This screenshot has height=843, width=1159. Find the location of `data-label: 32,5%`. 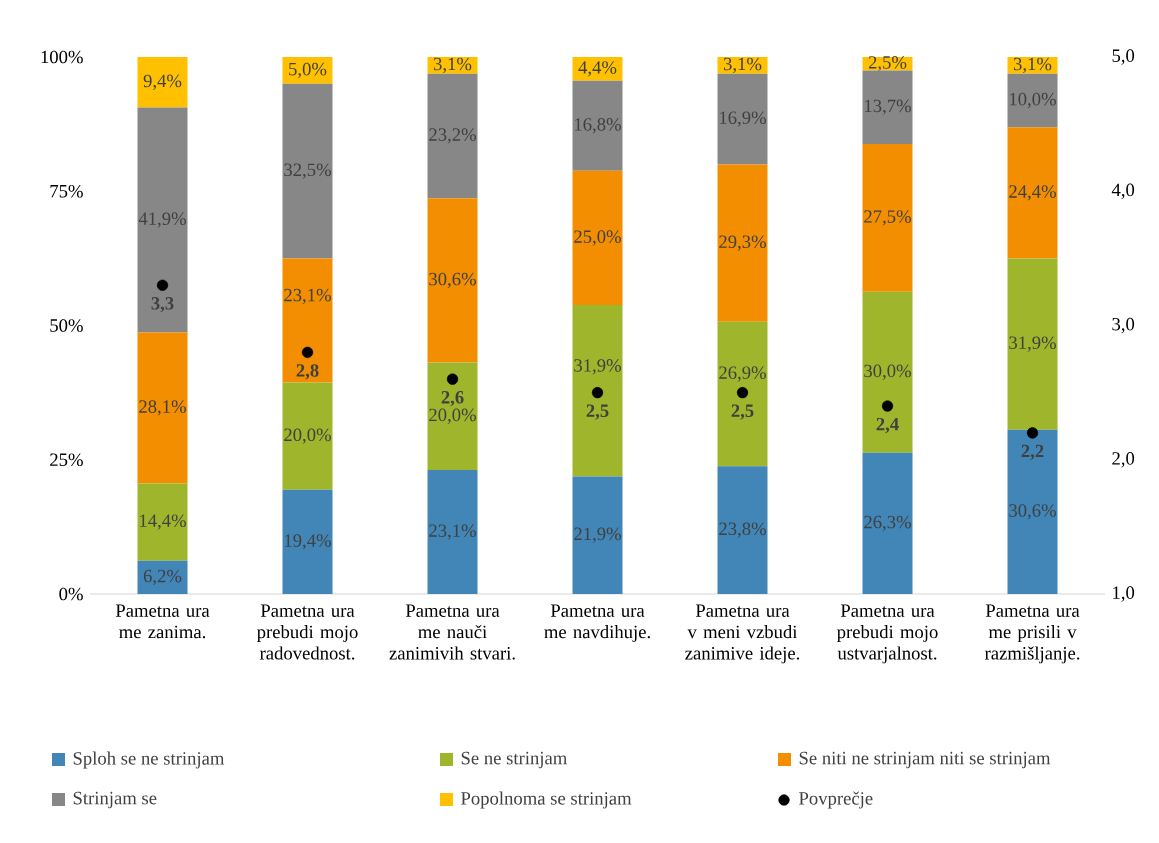

data-label: 32,5% is located at coordinates (307, 171).